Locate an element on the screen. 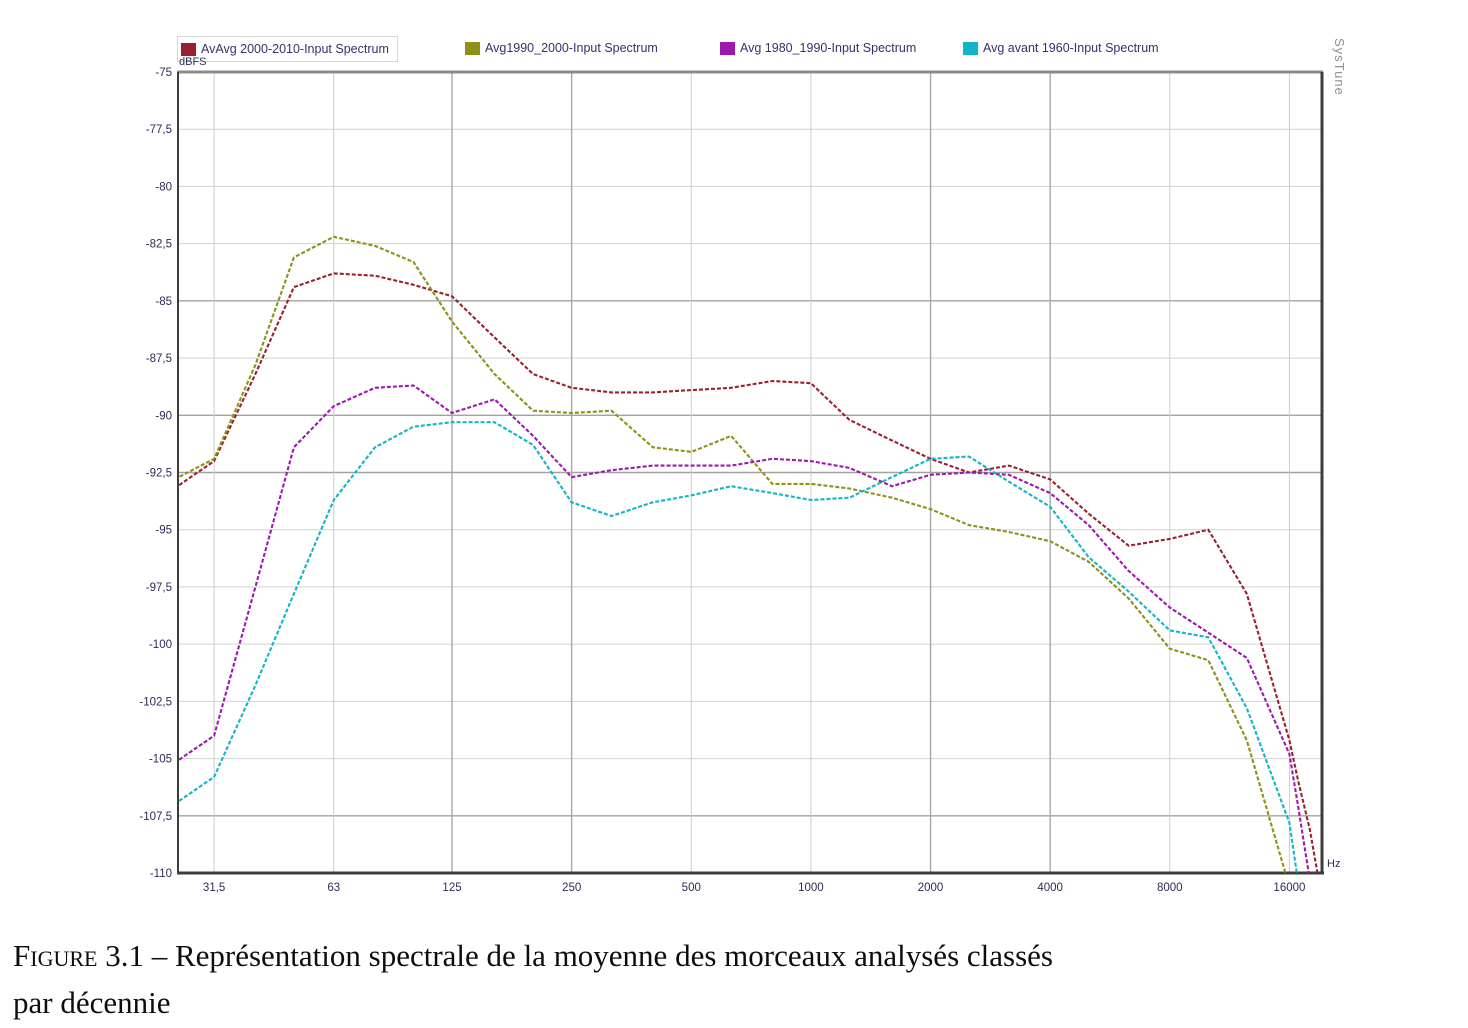  y-tick-label: -92,5 is located at coordinates (159, 474).